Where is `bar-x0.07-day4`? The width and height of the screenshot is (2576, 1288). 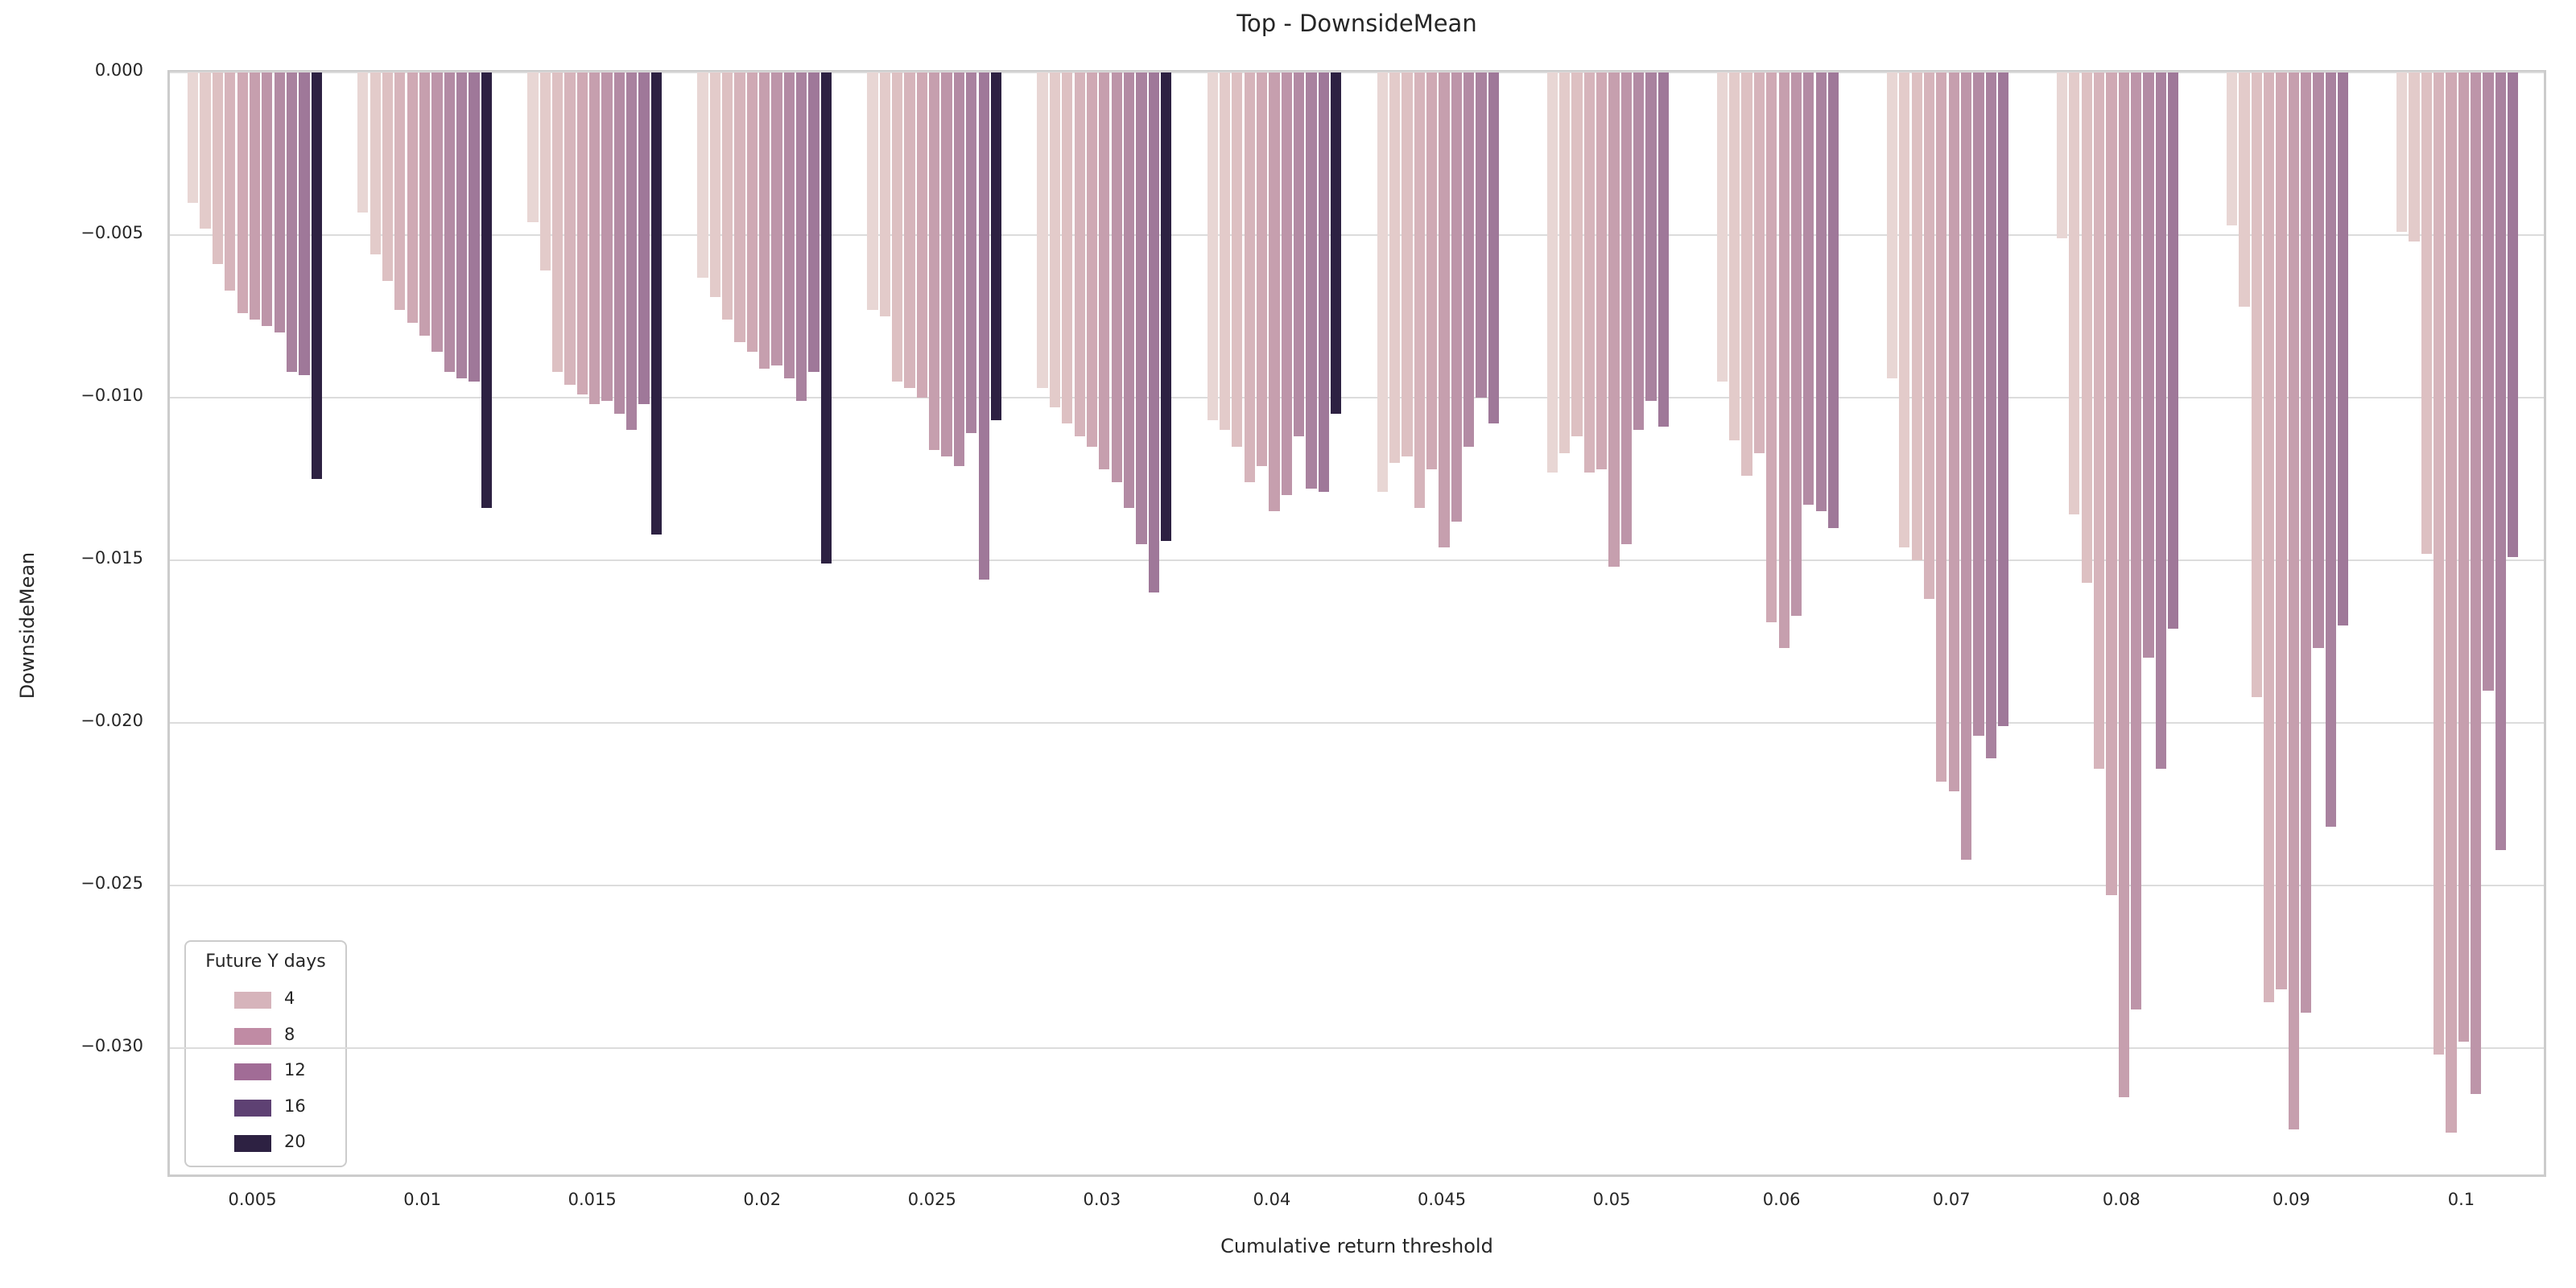 bar-x0.07-day4 is located at coordinates (1929, 336).